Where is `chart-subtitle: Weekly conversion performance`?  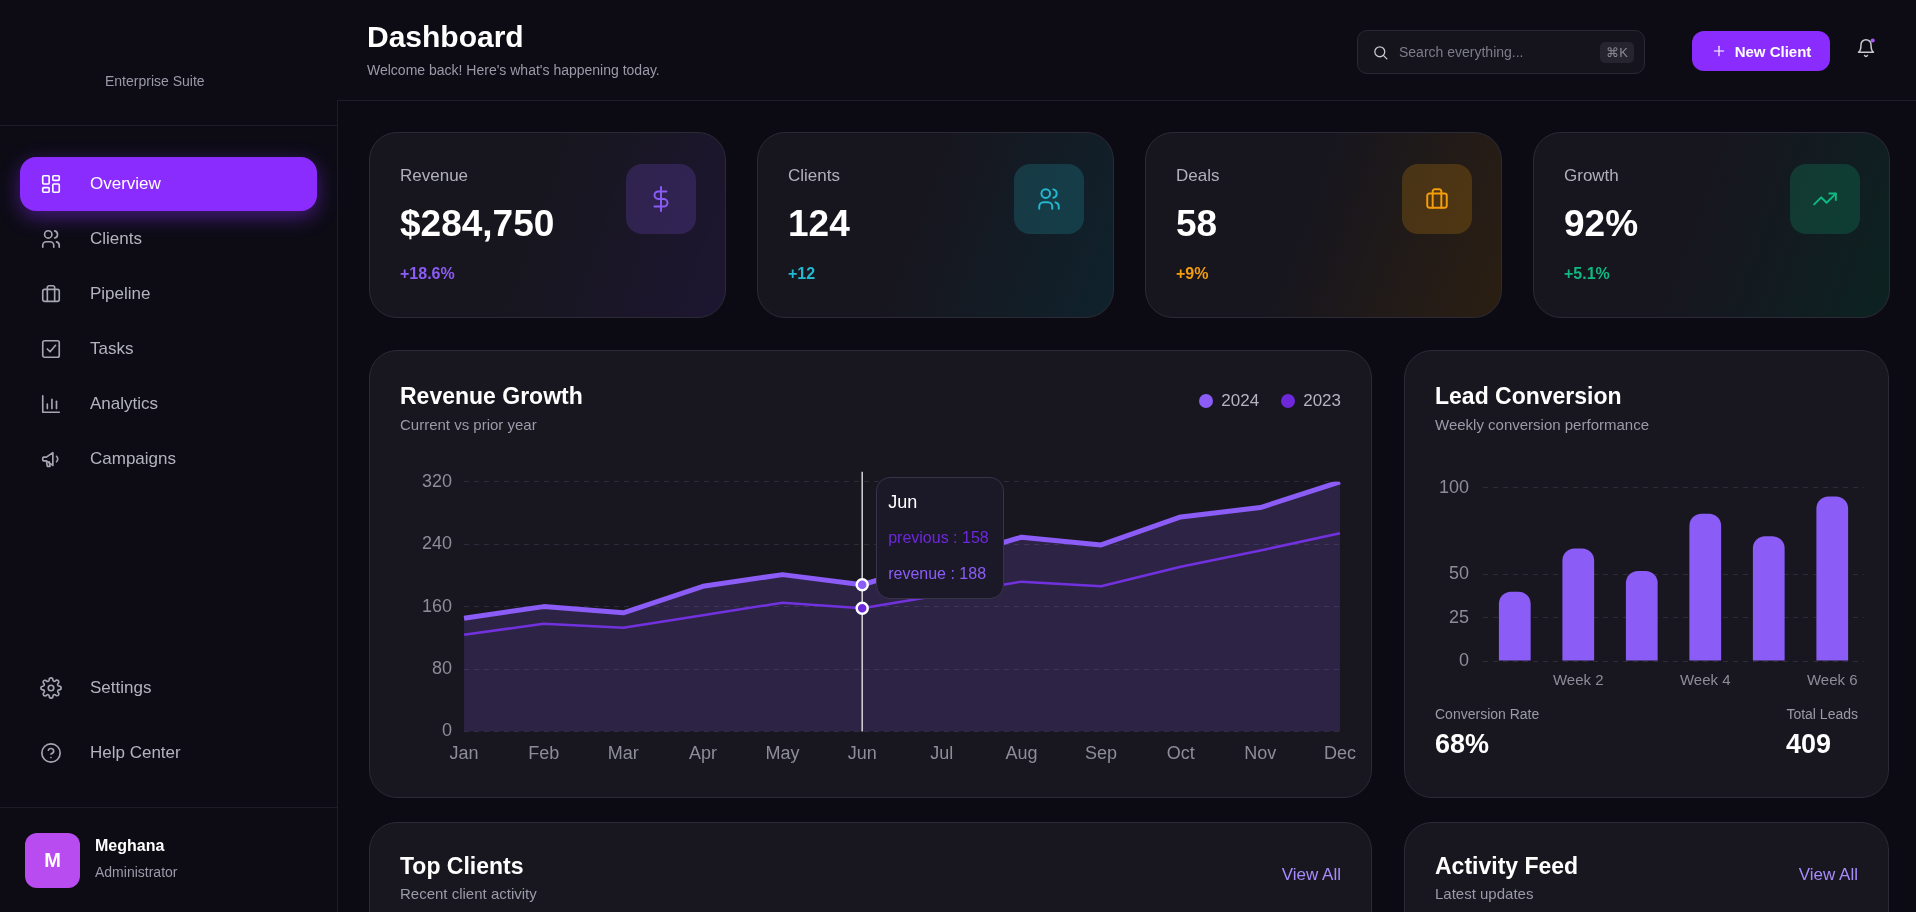 chart-subtitle: Weekly conversion performance is located at coordinates (1542, 424).